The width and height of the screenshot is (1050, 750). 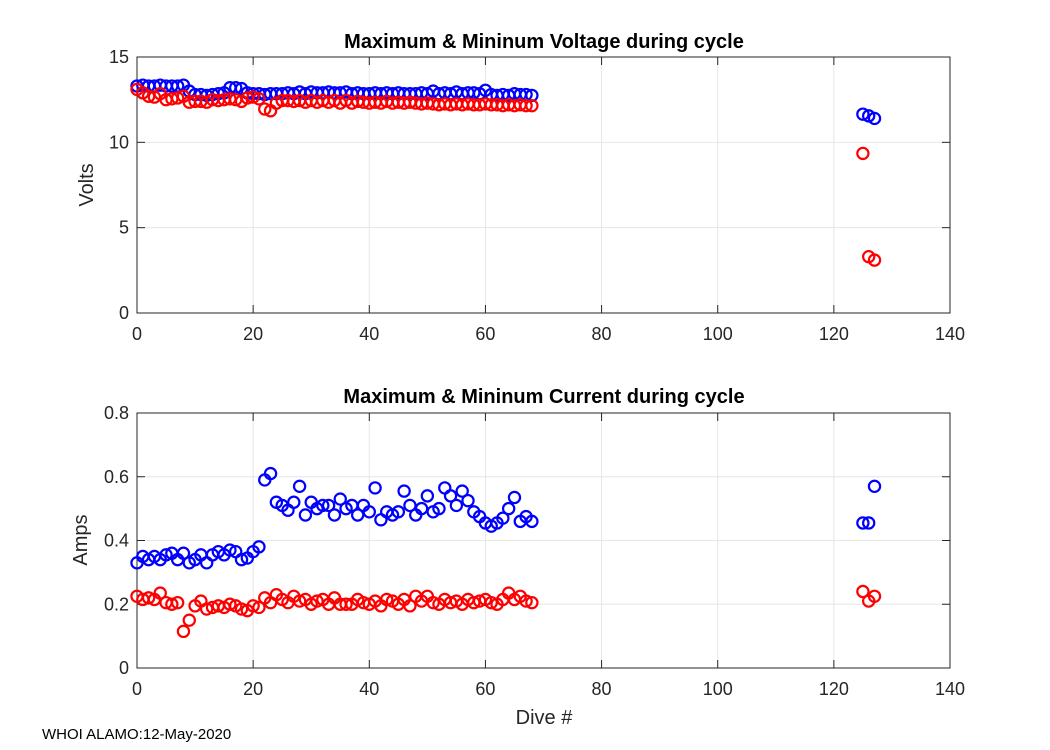 I want to click on y-tick-label: 0.2, so click(x=116, y=604).